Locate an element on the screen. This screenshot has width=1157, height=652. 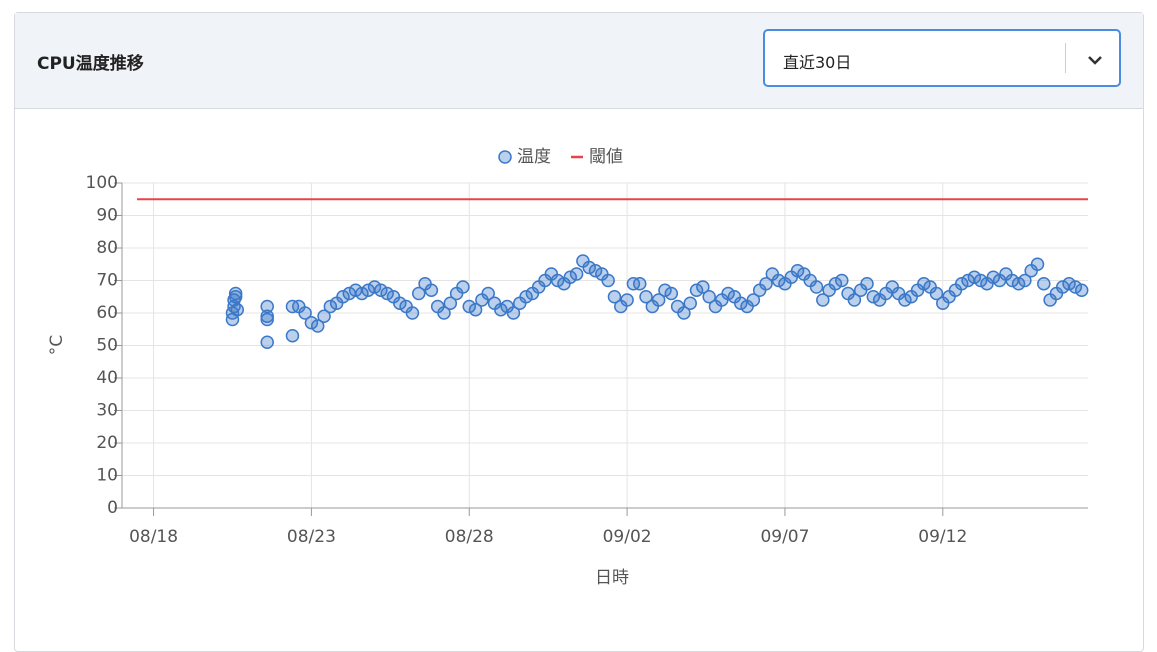
x-tick-label: 08/23 is located at coordinates (311, 537).